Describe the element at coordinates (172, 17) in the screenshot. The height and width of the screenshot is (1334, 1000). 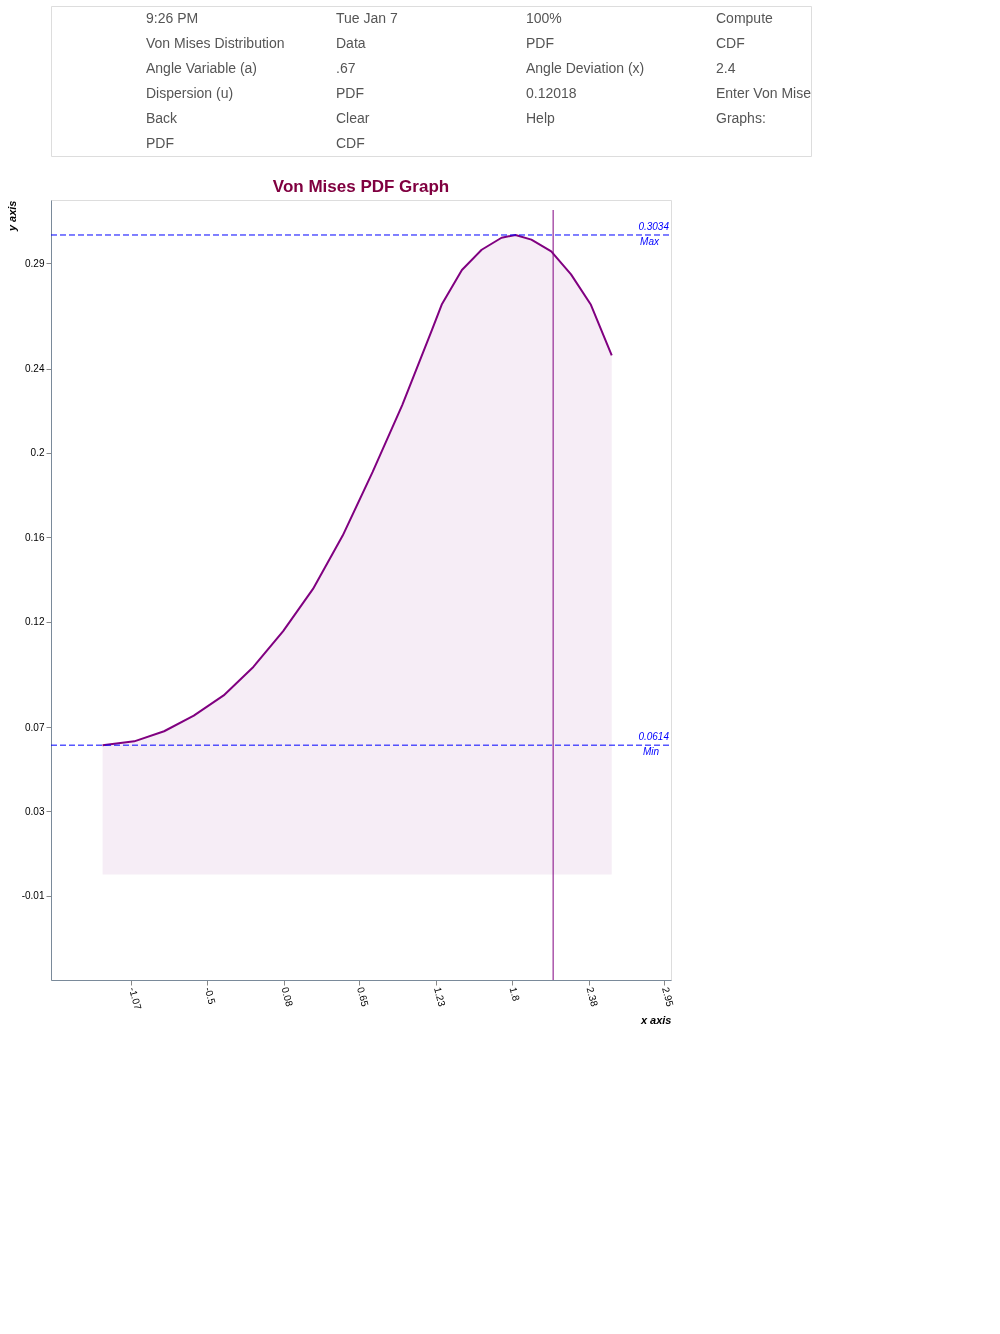
I see `text: 9:26 PM` at that location.